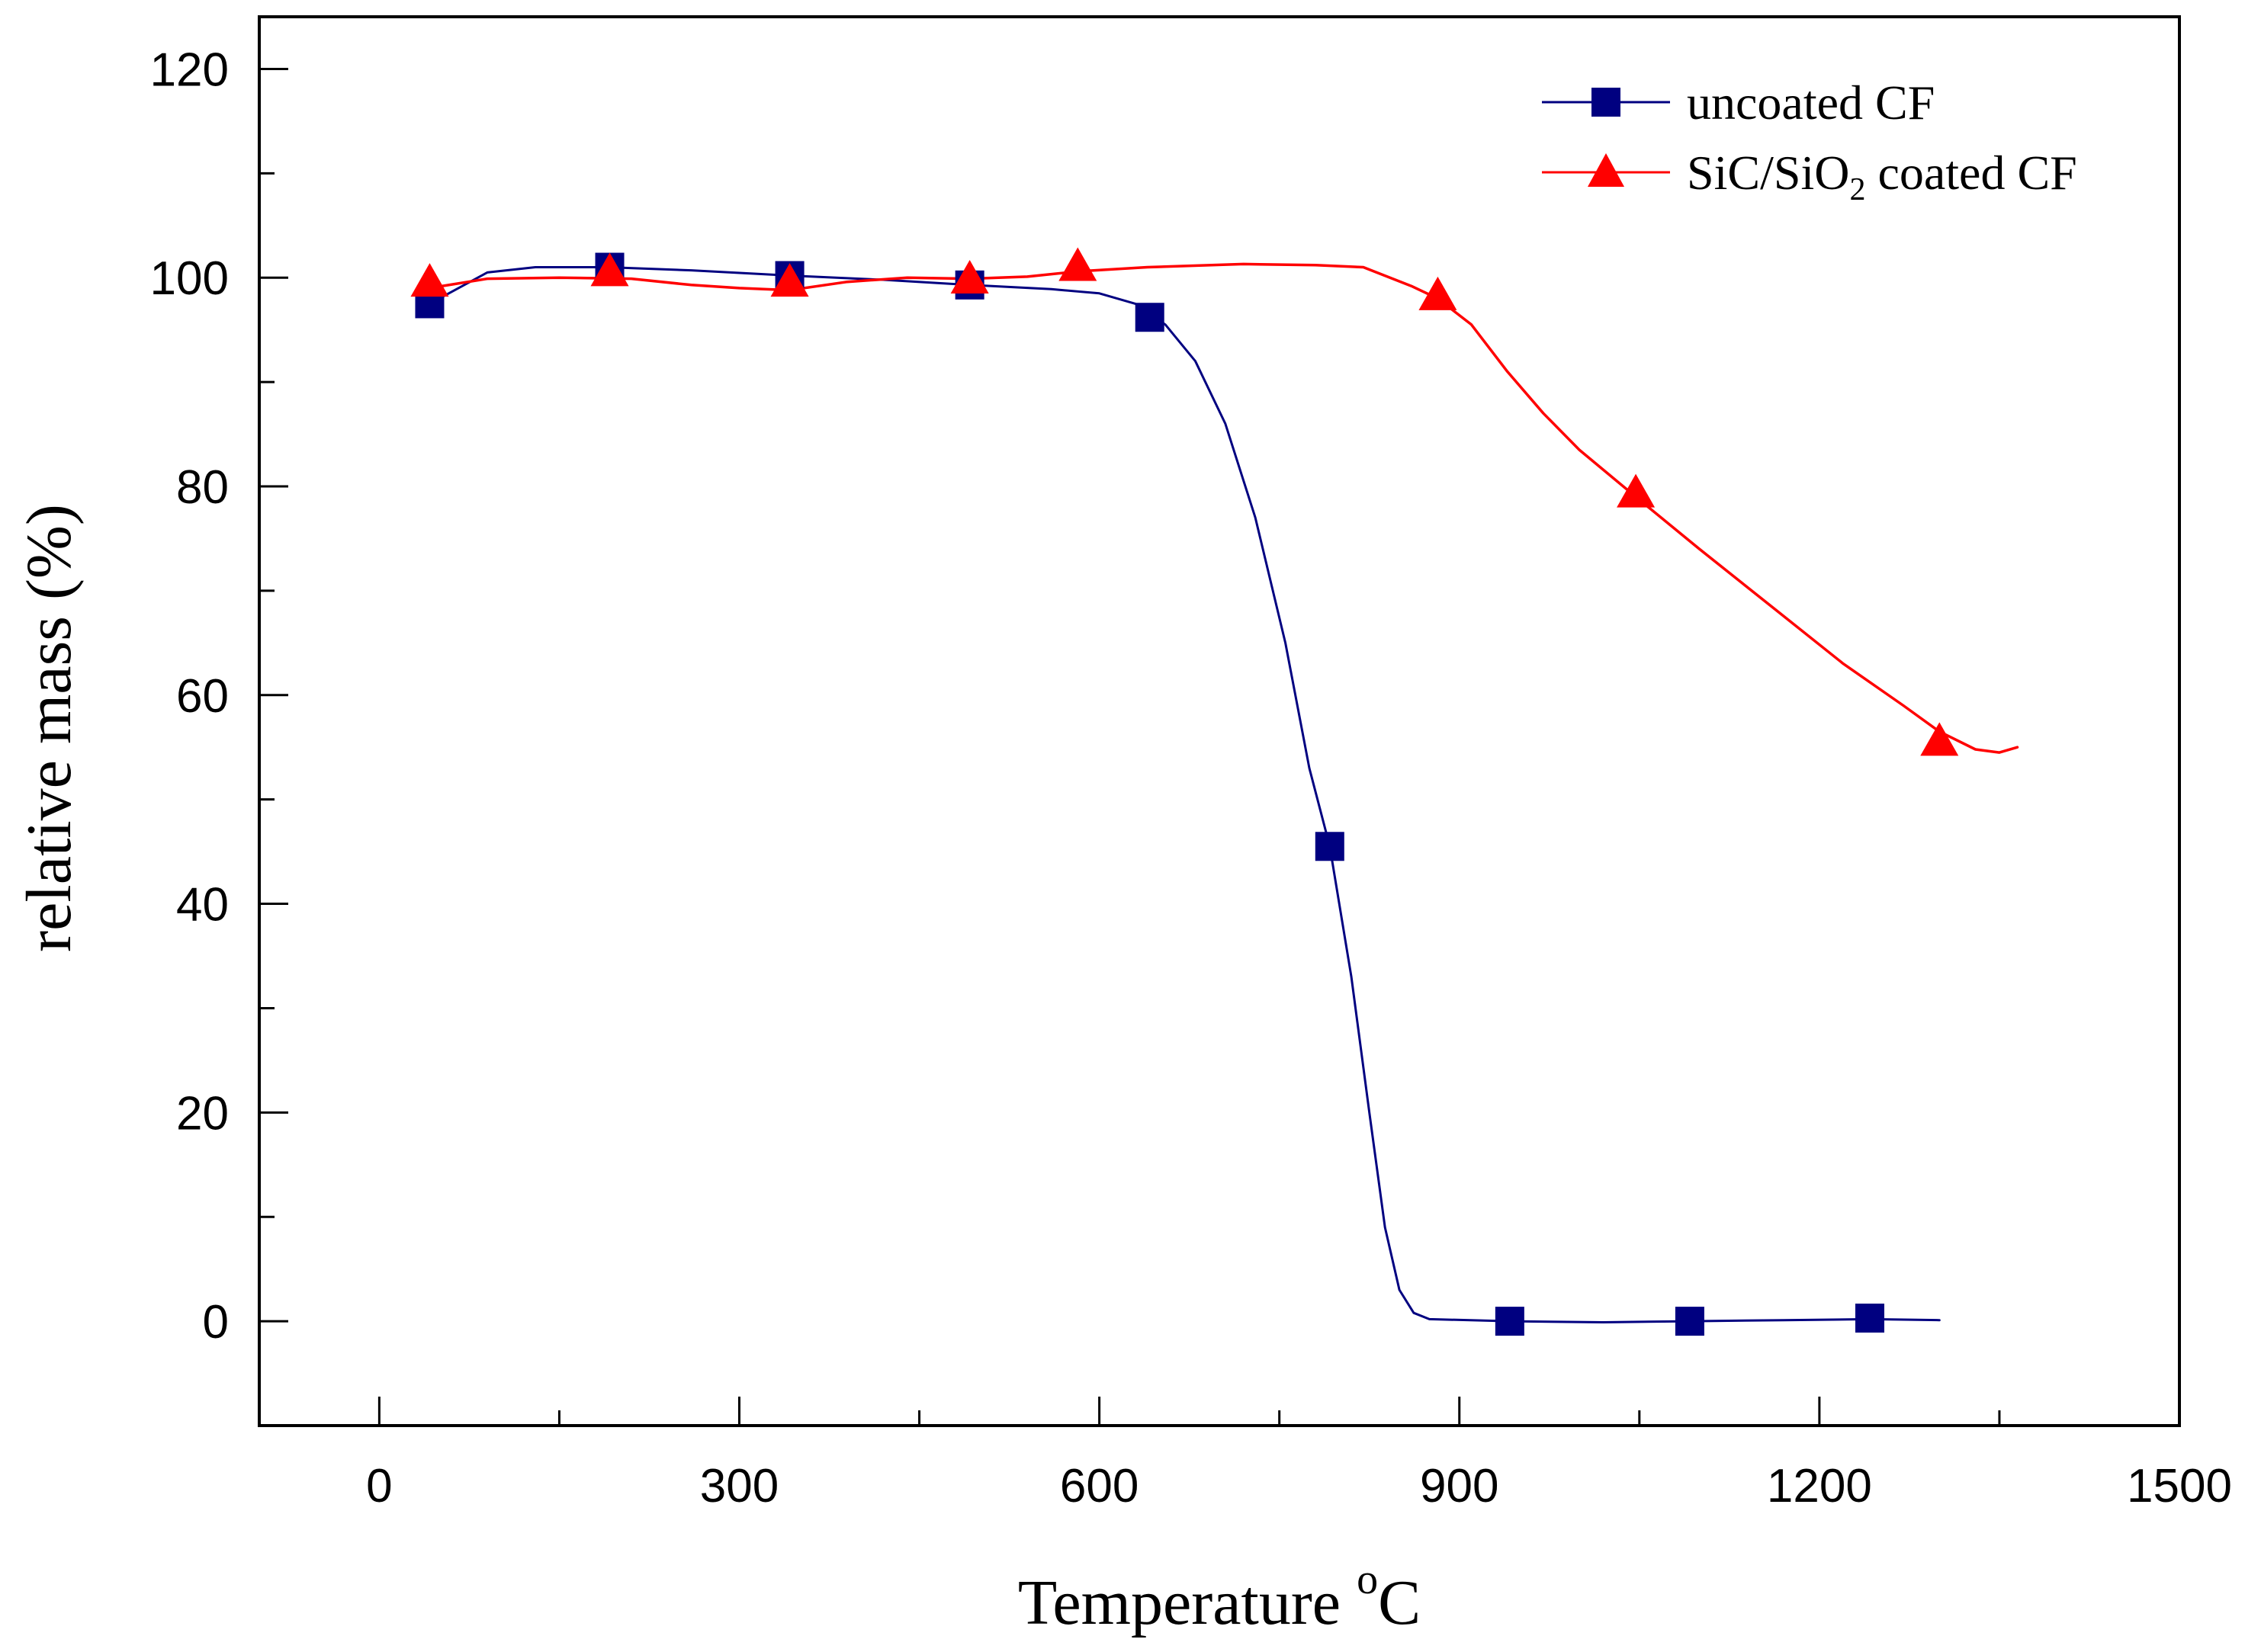 This screenshot has width=2245, height=1652. What do you see at coordinates (1099, 1486) in the screenshot?
I see `x-tick-label: 600` at bounding box center [1099, 1486].